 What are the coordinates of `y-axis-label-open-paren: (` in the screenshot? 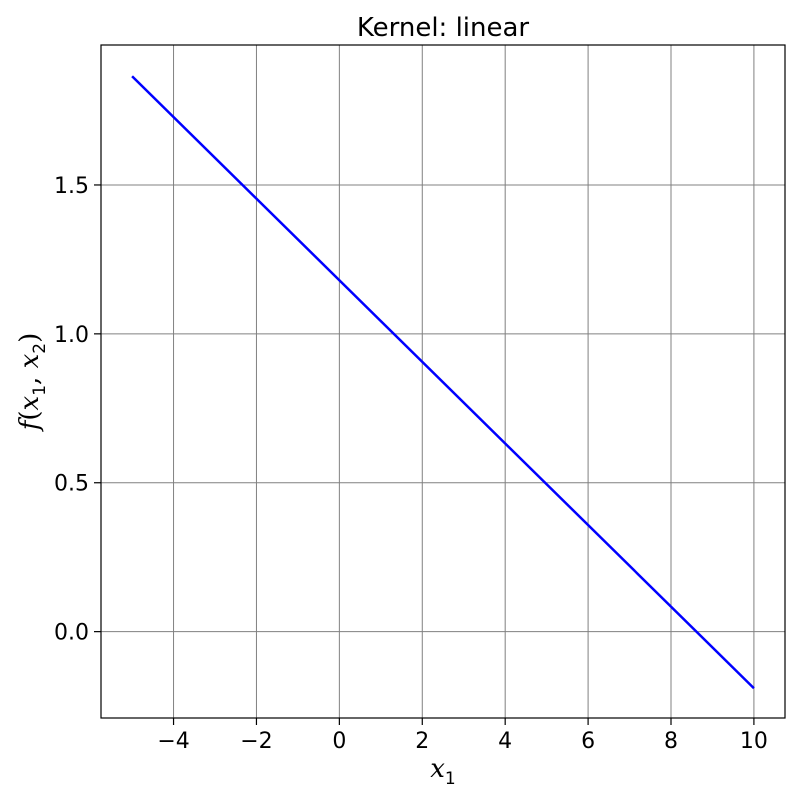 It's located at (30, 415).